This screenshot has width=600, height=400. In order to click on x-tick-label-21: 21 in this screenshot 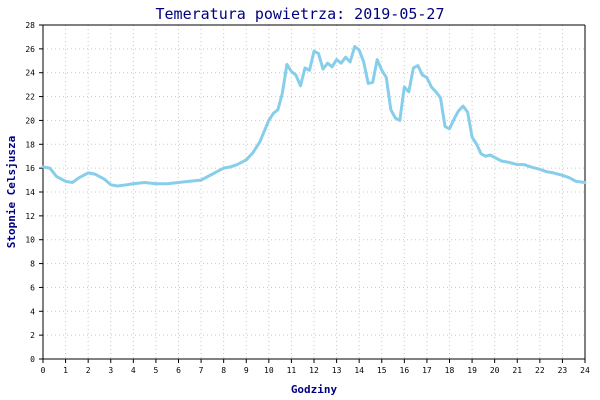, I will do `click(517, 370)`.